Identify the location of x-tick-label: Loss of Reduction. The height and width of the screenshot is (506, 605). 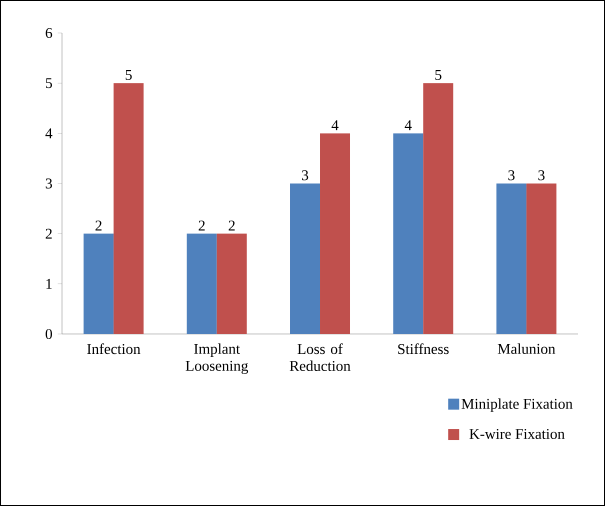
(320, 357).